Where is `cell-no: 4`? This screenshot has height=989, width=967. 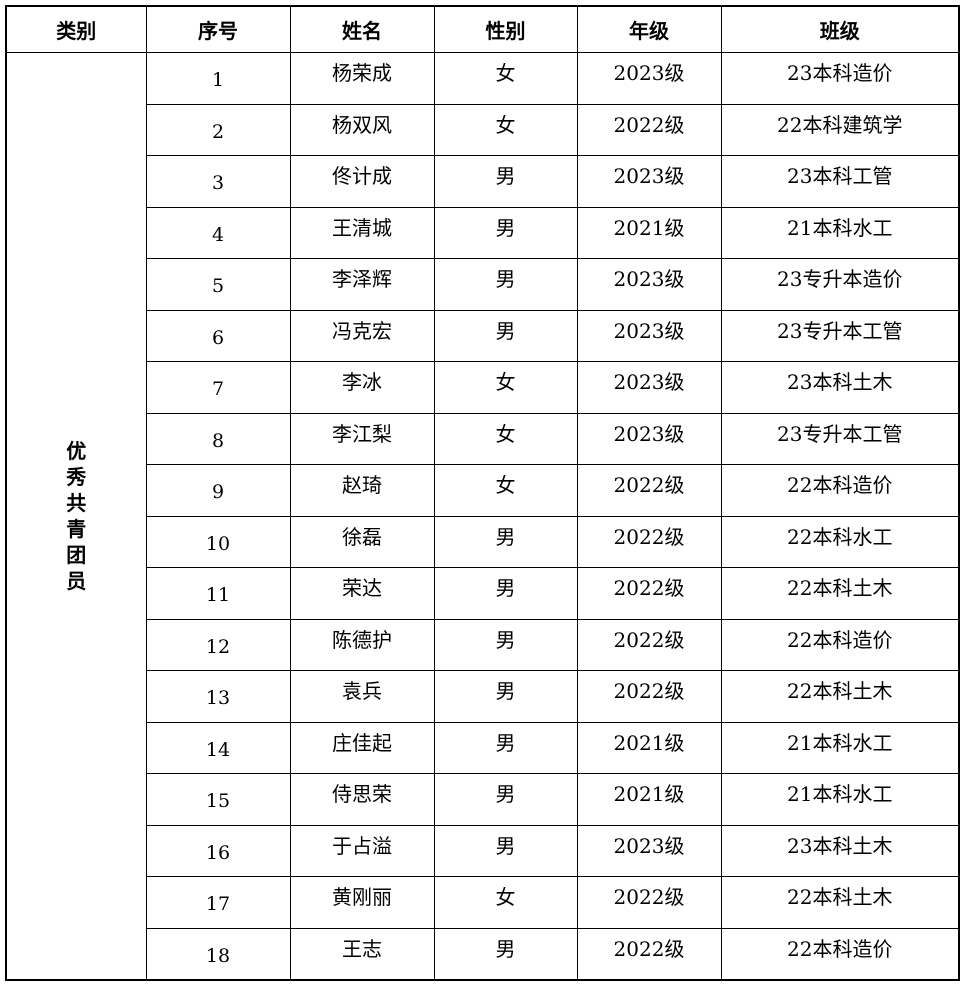
cell-no: 4 is located at coordinates (218, 232).